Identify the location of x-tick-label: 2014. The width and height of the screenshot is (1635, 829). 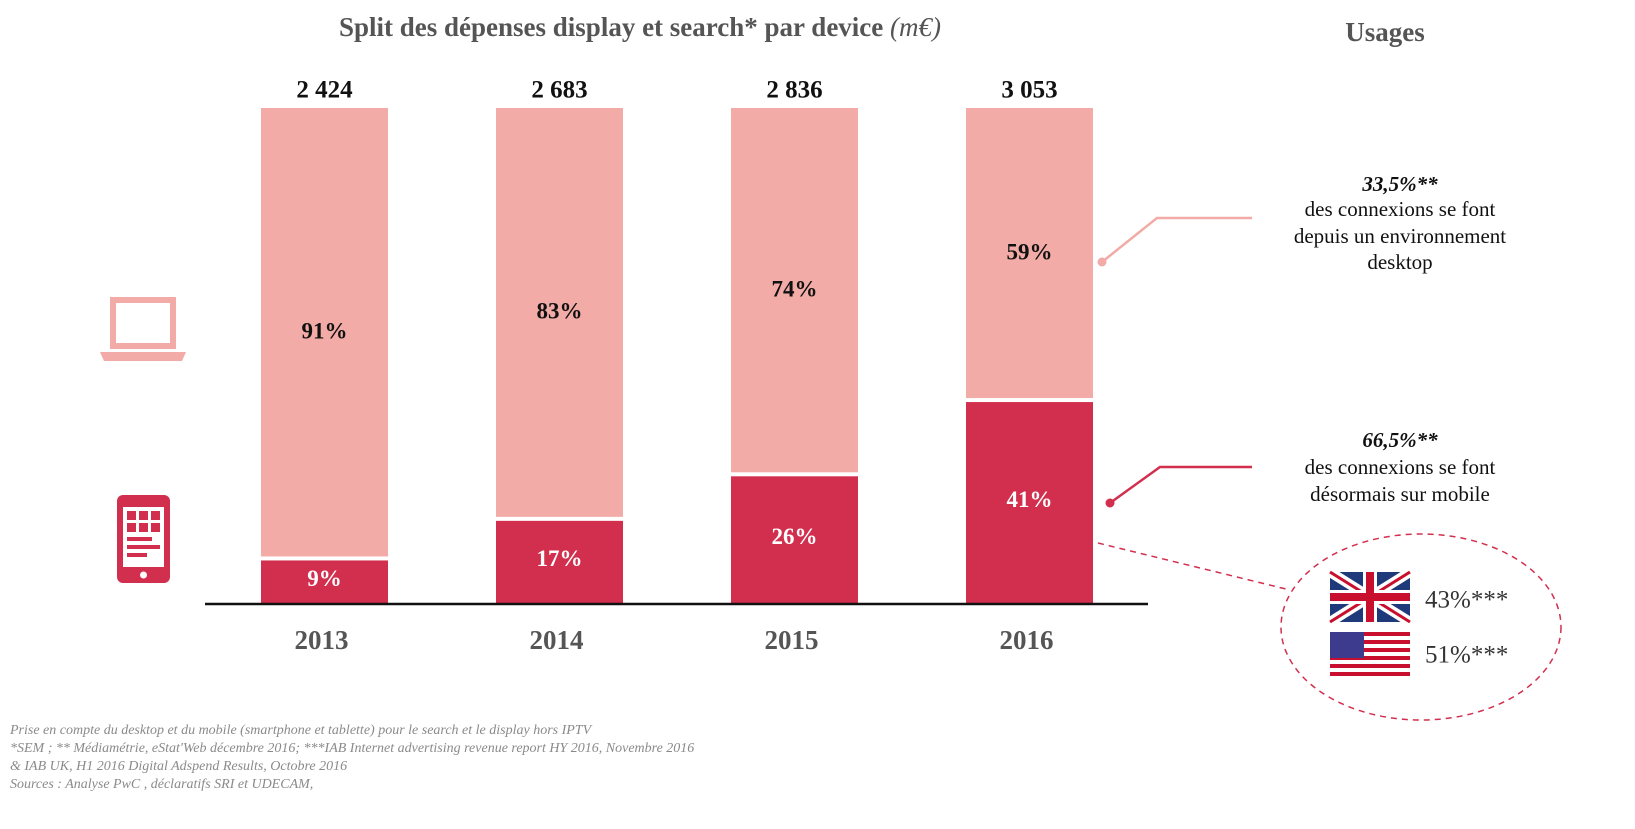
(557, 640).